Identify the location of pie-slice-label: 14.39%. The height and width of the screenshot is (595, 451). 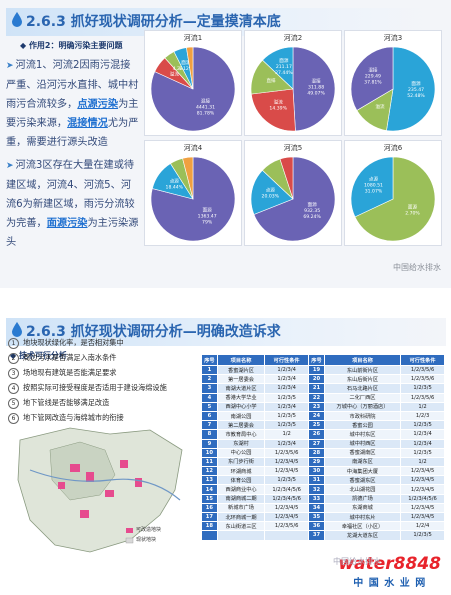
(278, 109).